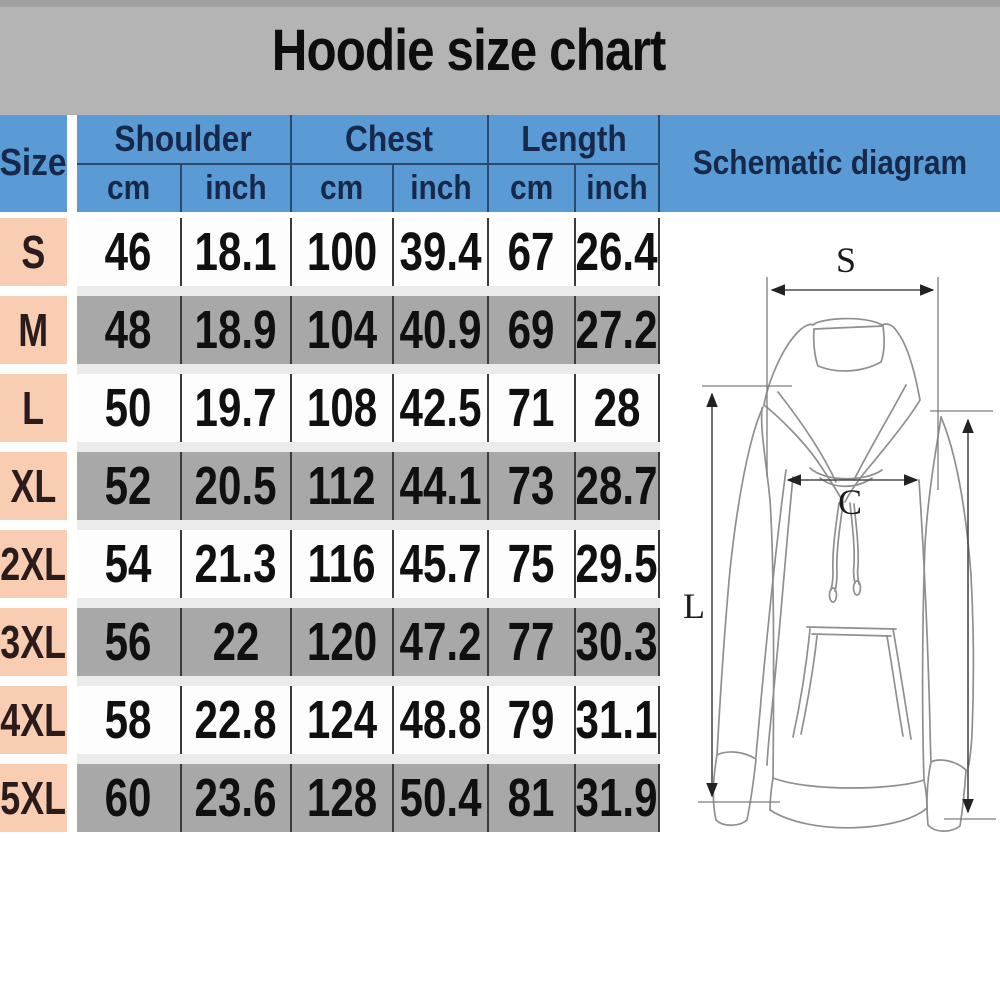 The width and height of the screenshot is (1000, 1000). What do you see at coordinates (33, 798) in the screenshot?
I see `size-cell: 5XL` at bounding box center [33, 798].